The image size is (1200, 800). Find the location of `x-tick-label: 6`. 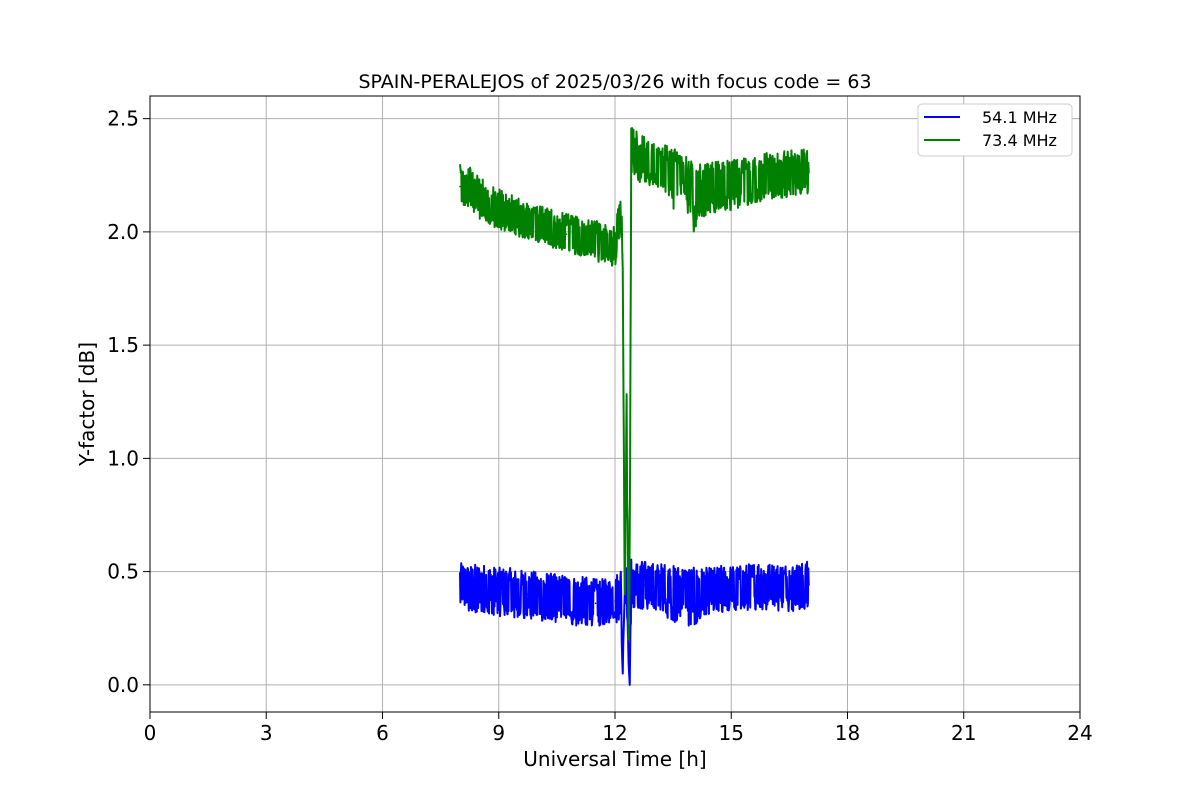

x-tick-label: 6 is located at coordinates (382, 733).